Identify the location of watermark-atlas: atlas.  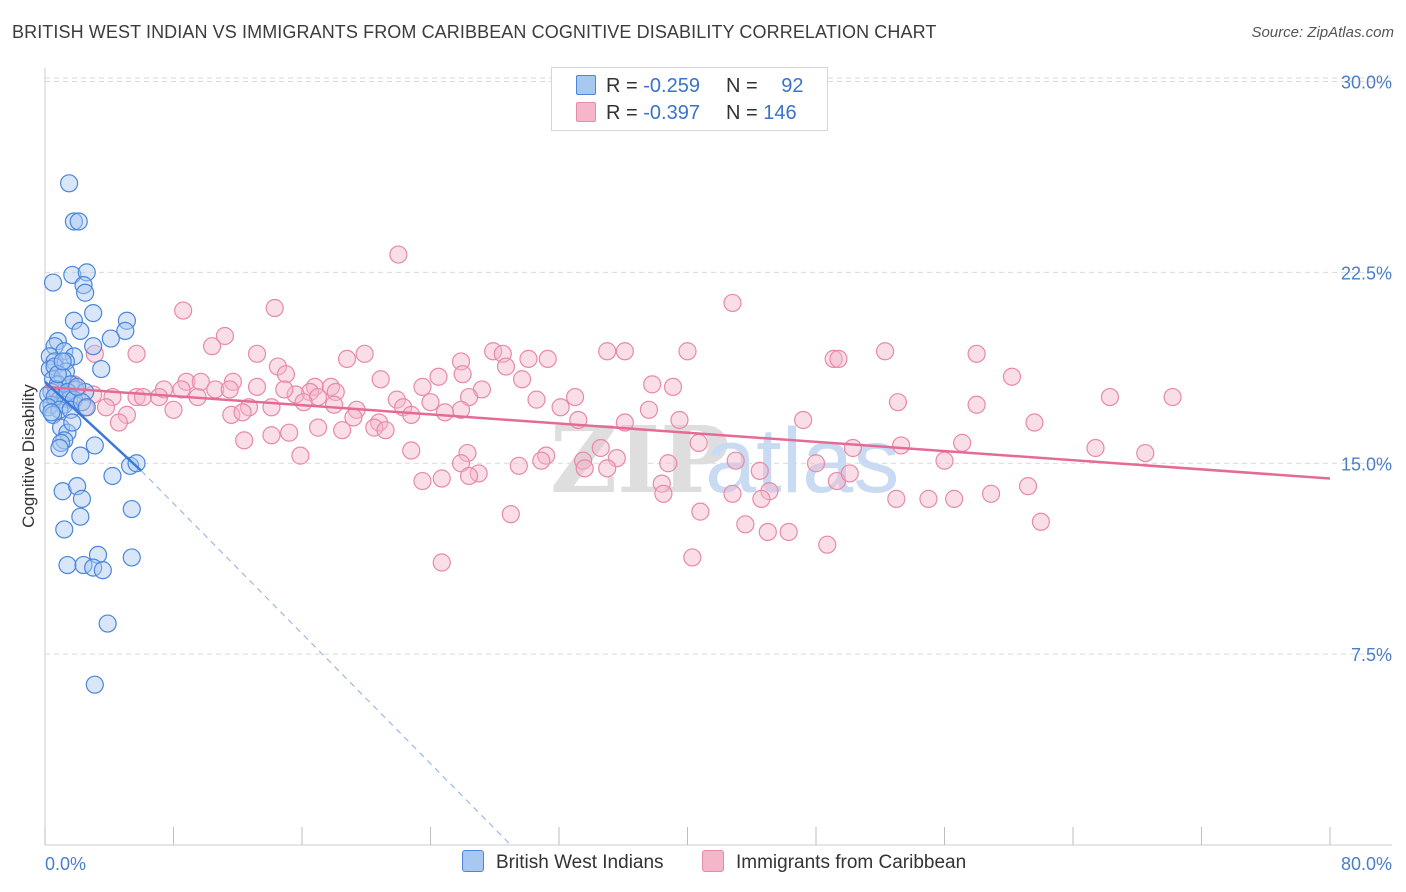
(802, 461).